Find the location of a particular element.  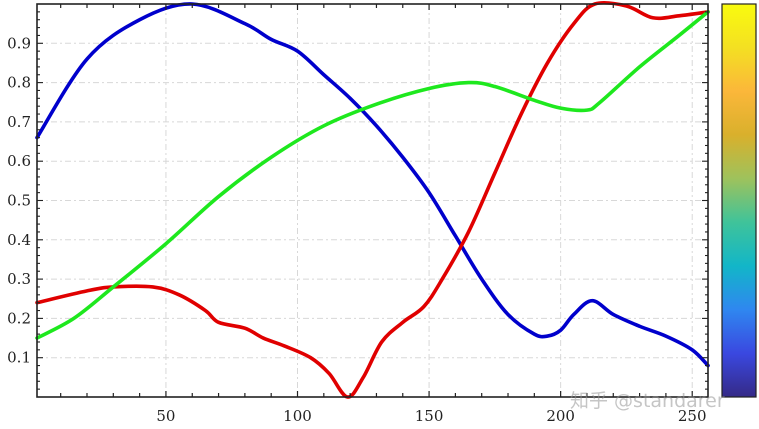

x-tick-label: 250 is located at coordinates (692, 416).